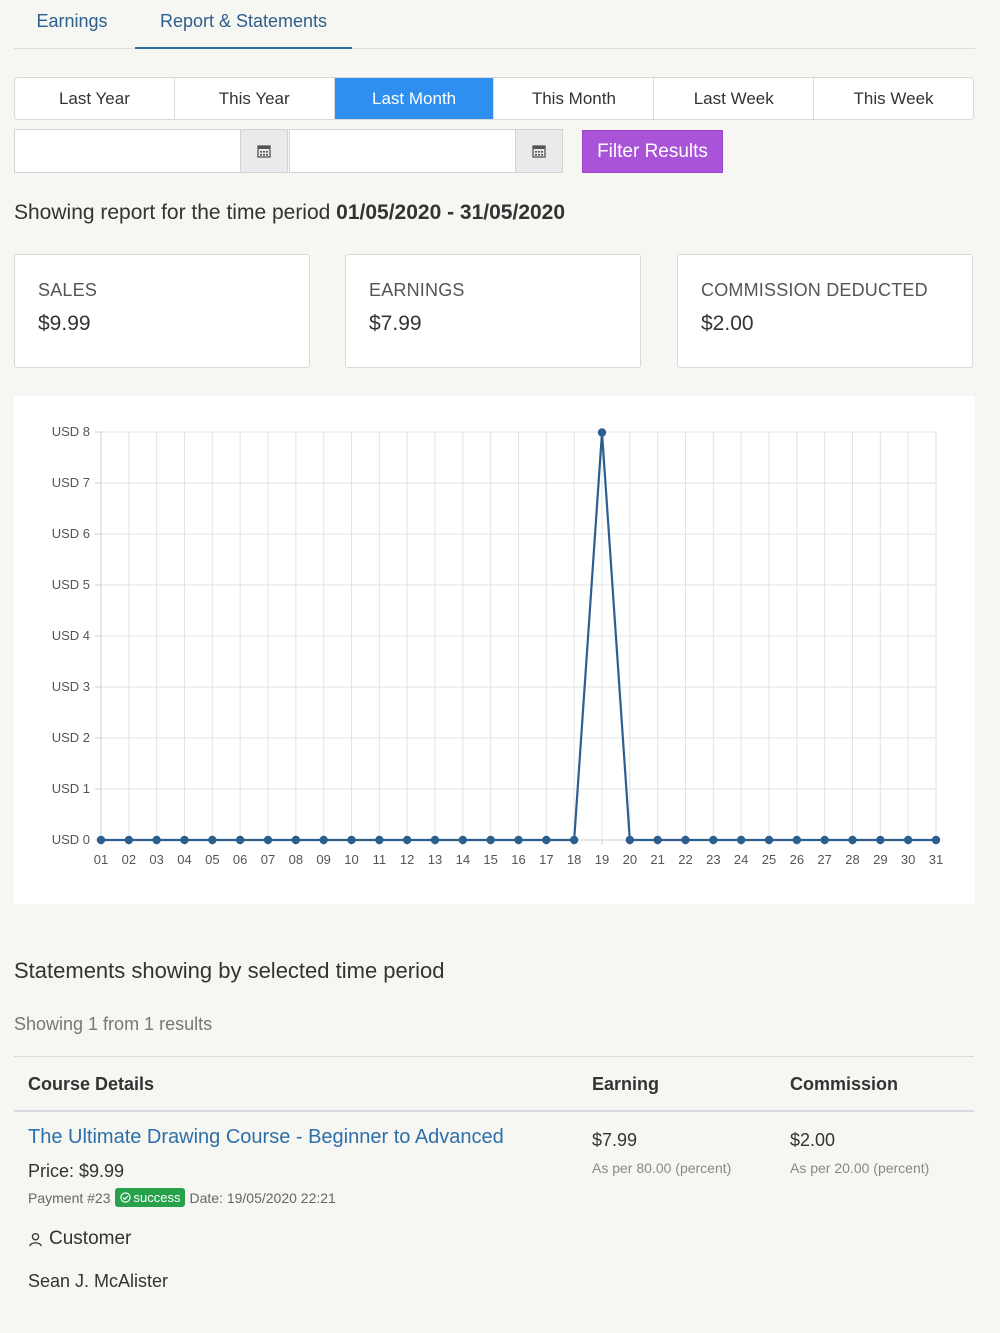 This screenshot has height=1333, width=1000. Describe the element at coordinates (64, 323) in the screenshot. I see `sales-value: $9.99` at that location.